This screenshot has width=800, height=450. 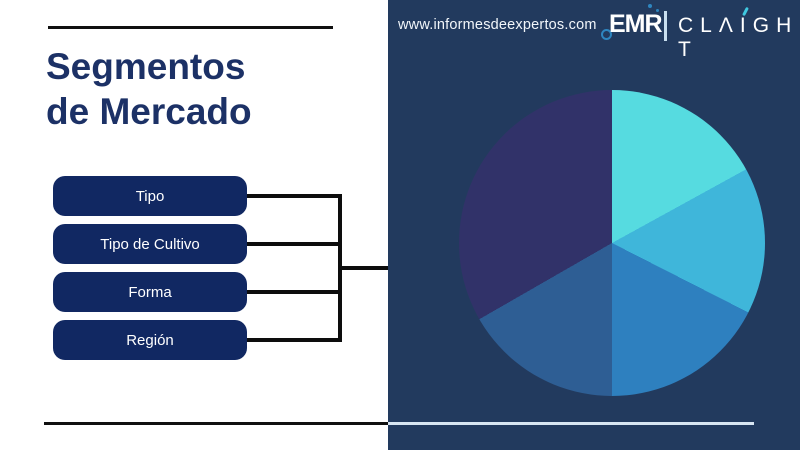 I want to click on connector-line-region, so click(x=293, y=340).